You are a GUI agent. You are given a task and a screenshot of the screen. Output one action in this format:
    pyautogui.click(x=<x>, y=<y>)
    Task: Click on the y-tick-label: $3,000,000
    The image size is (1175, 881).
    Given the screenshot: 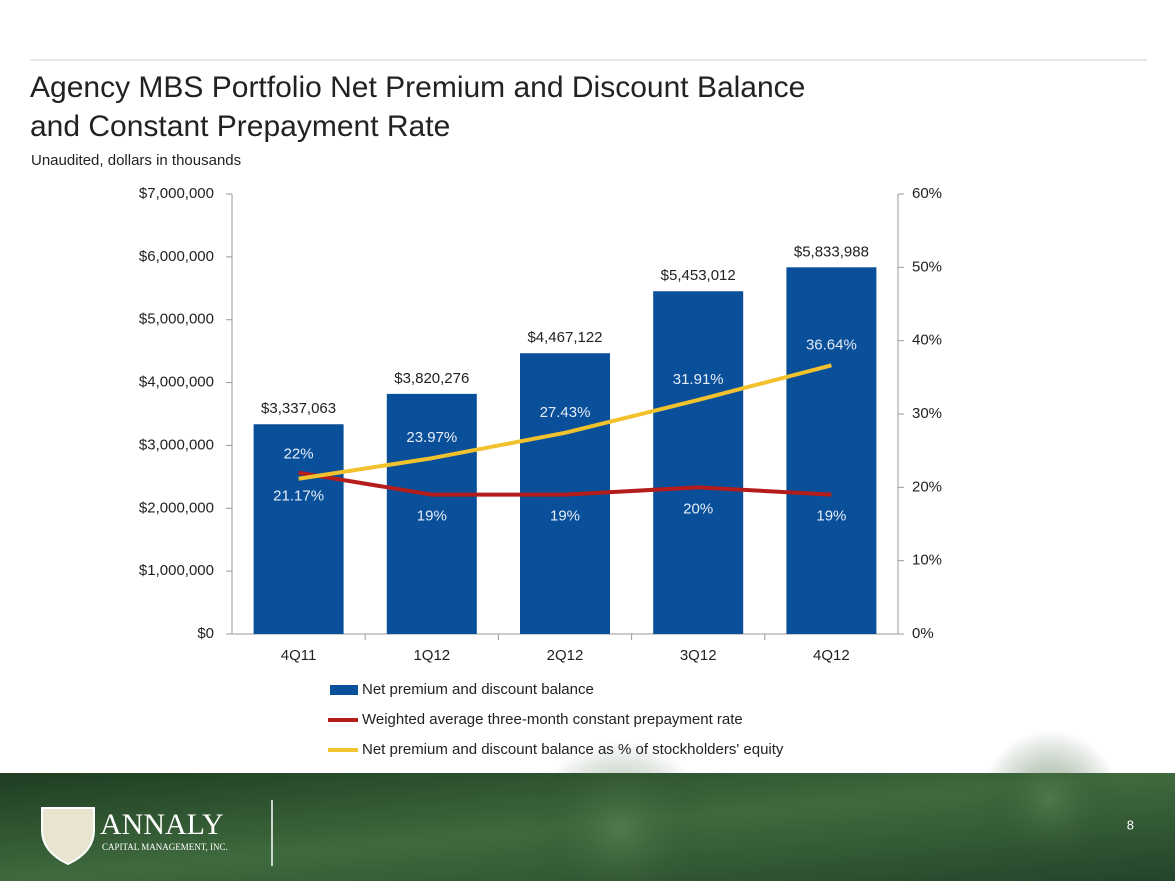 What is the action you would take?
    pyautogui.click(x=176, y=444)
    